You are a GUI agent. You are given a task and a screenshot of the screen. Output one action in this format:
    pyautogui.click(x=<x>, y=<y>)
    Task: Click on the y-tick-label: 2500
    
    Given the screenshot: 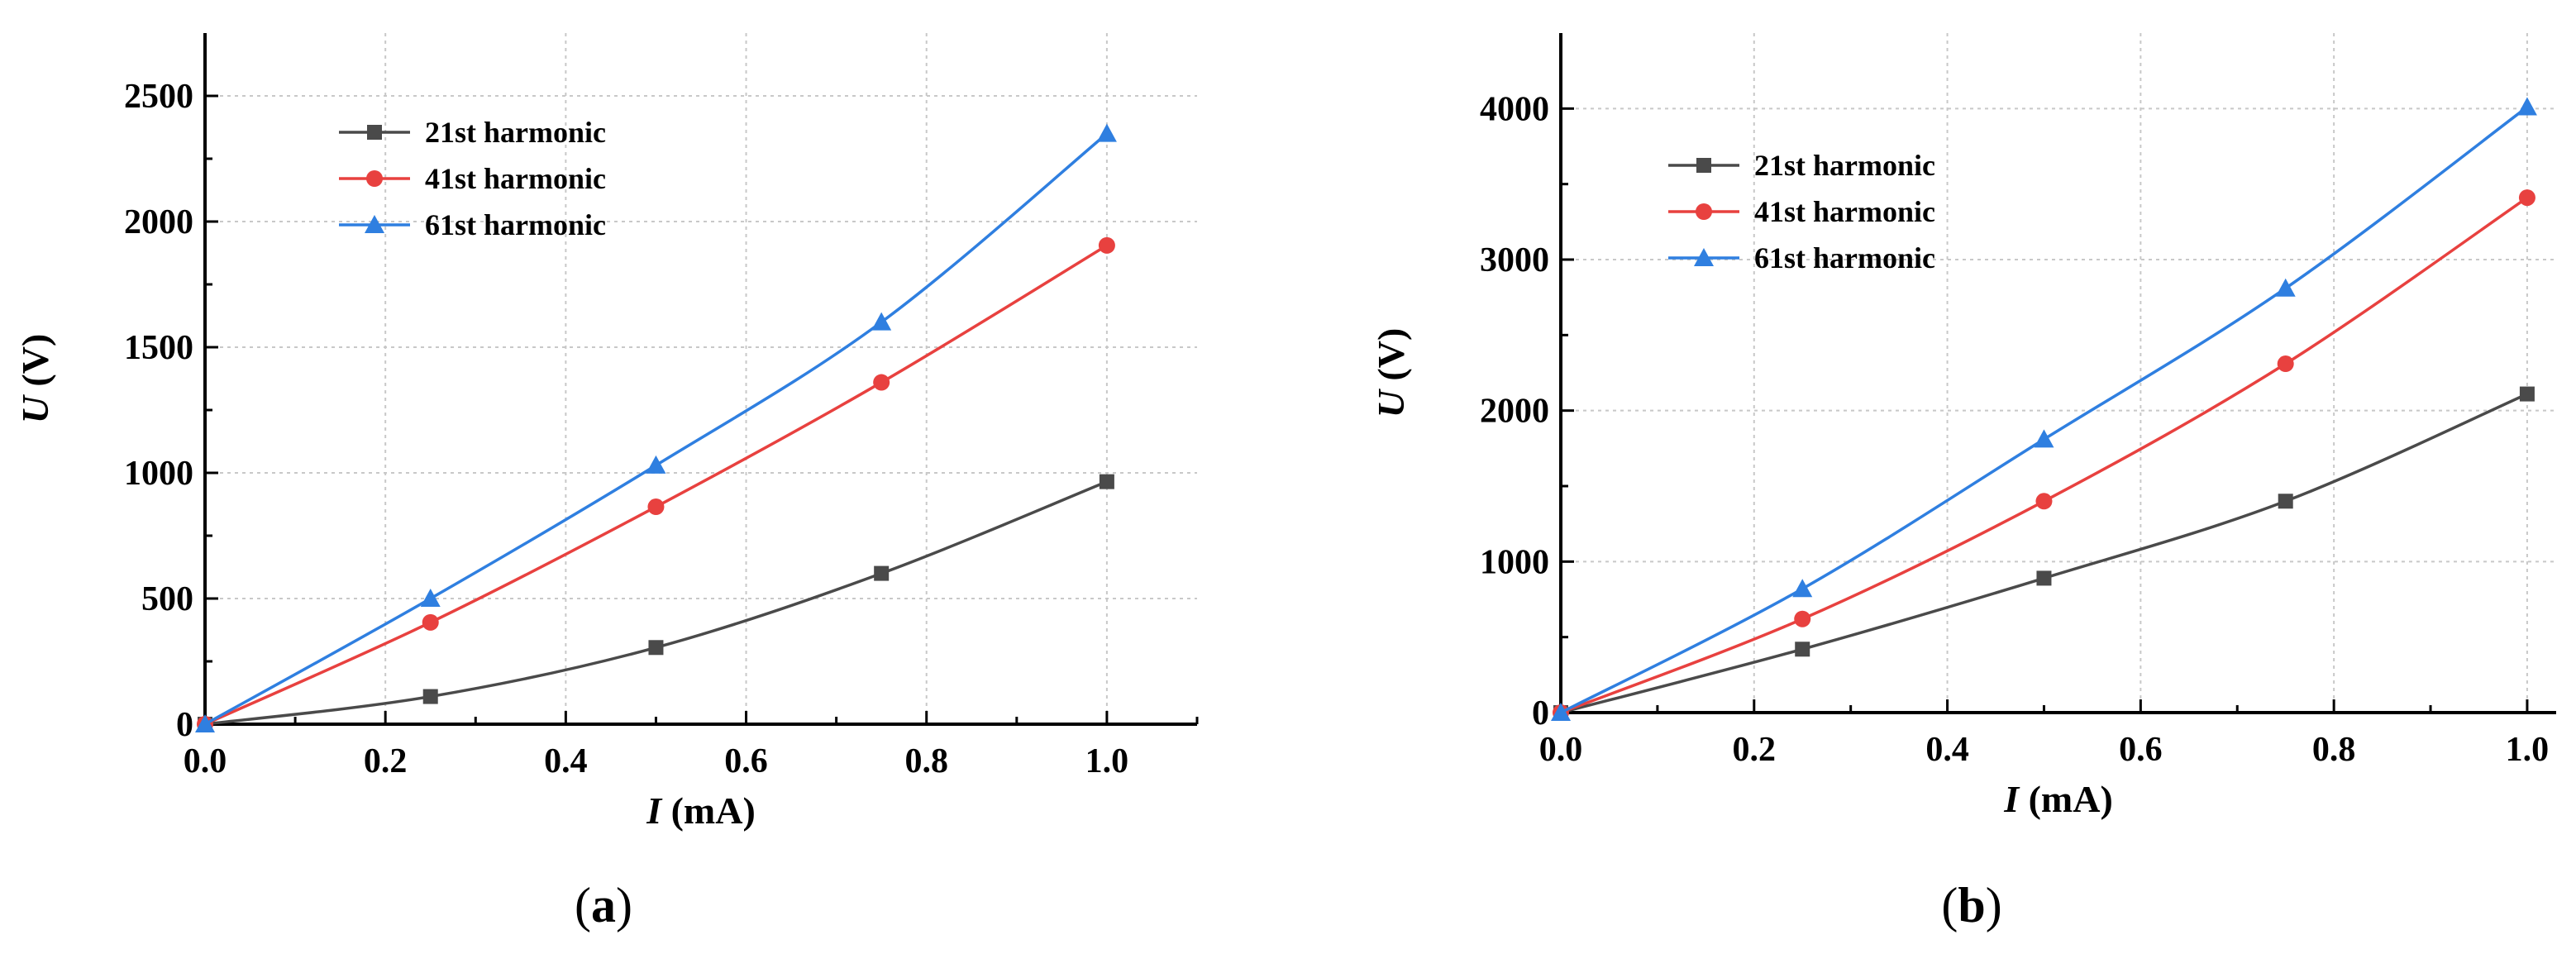 What is the action you would take?
    pyautogui.click(x=158, y=97)
    